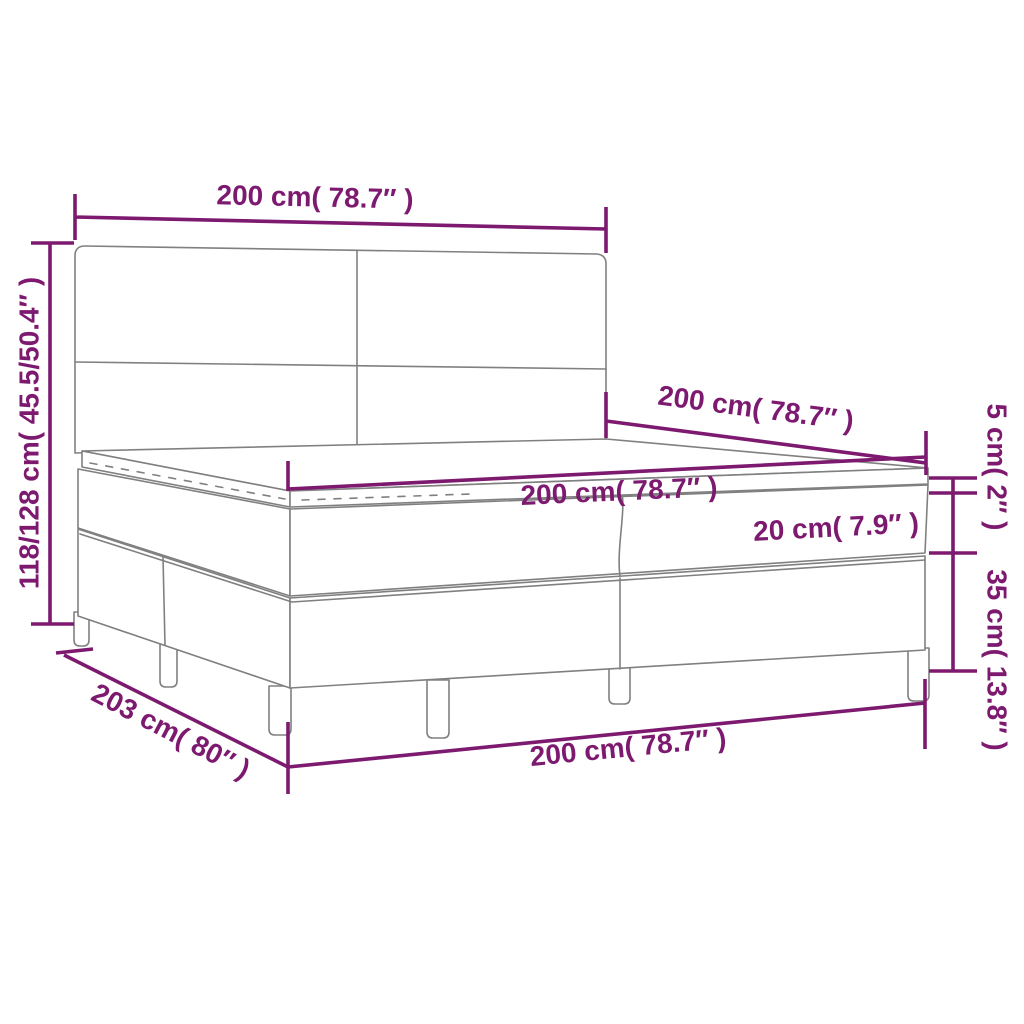  I want to click on dim-line-mattress-width, so click(606, 473).